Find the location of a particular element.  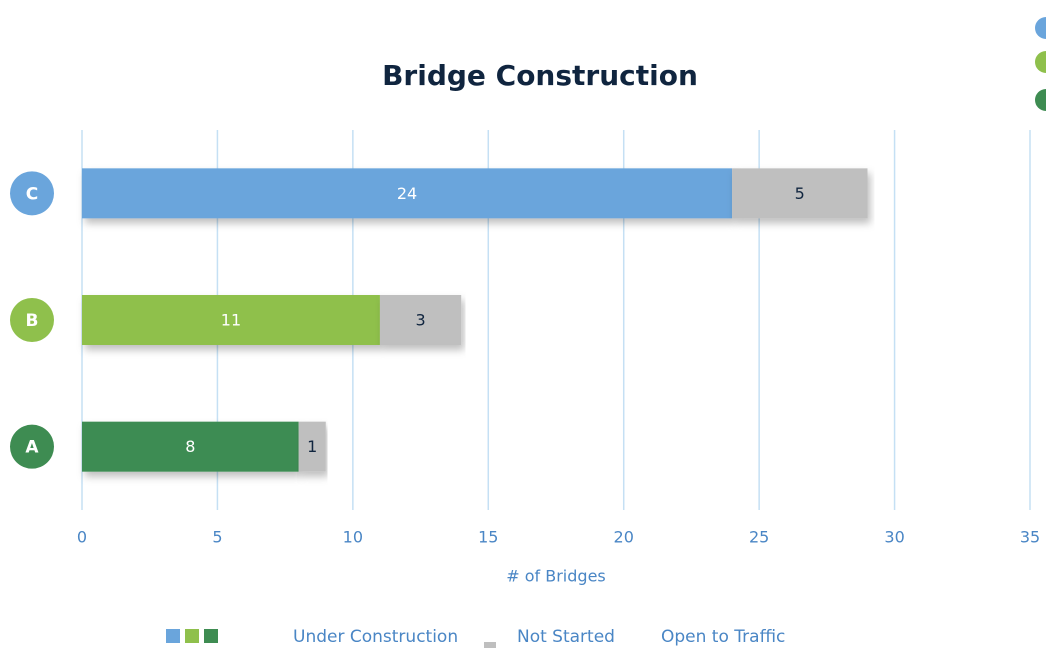

data-label: 11 is located at coordinates (231, 320).